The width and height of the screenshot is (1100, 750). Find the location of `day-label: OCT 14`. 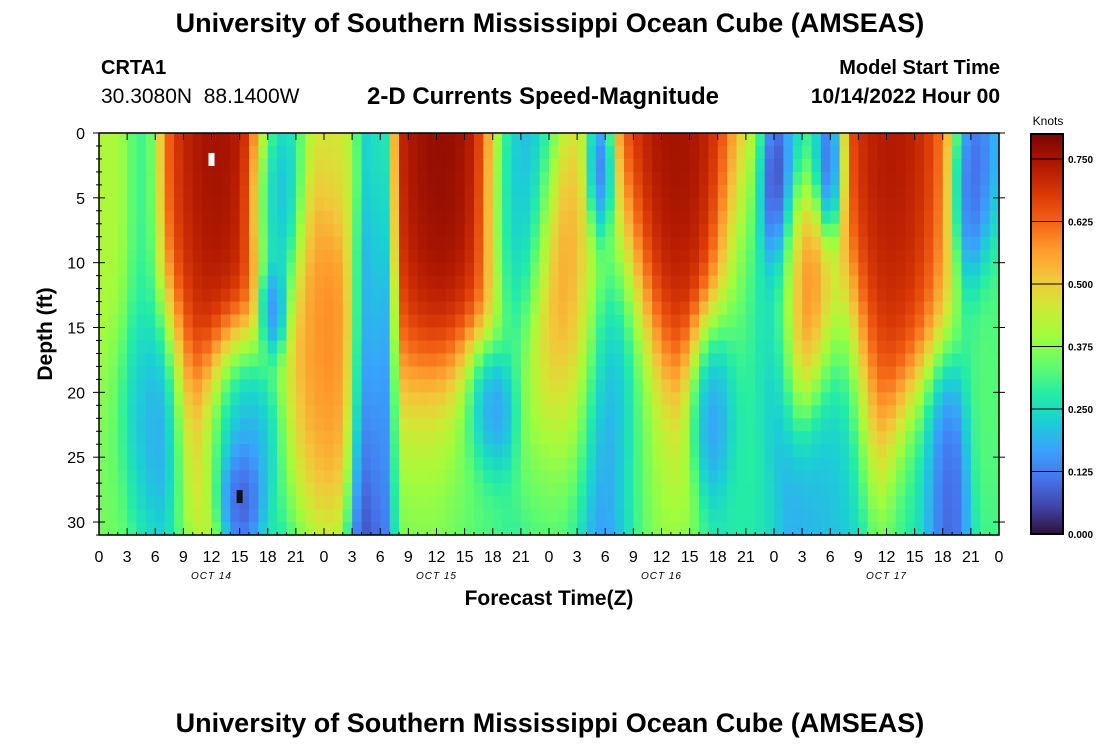

day-label: OCT 14 is located at coordinates (211, 576).